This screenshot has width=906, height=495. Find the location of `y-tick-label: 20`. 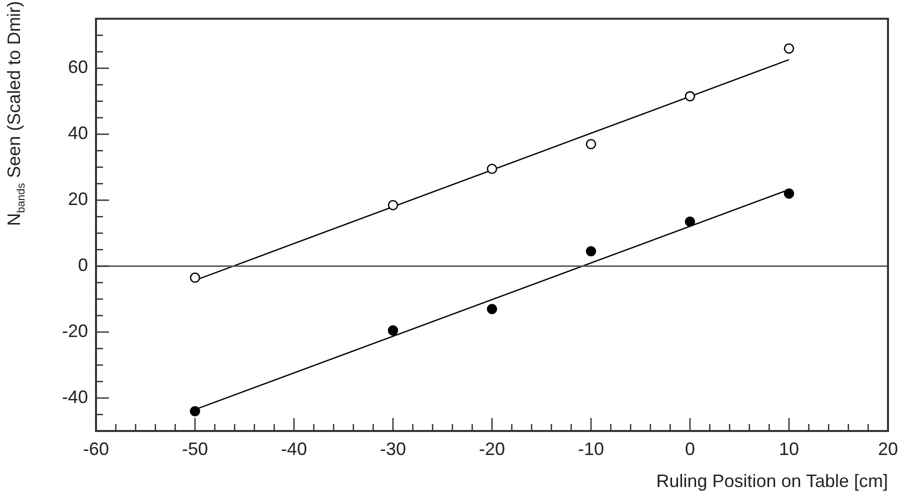

y-tick-label: 20 is located at coordinates (78, 199).